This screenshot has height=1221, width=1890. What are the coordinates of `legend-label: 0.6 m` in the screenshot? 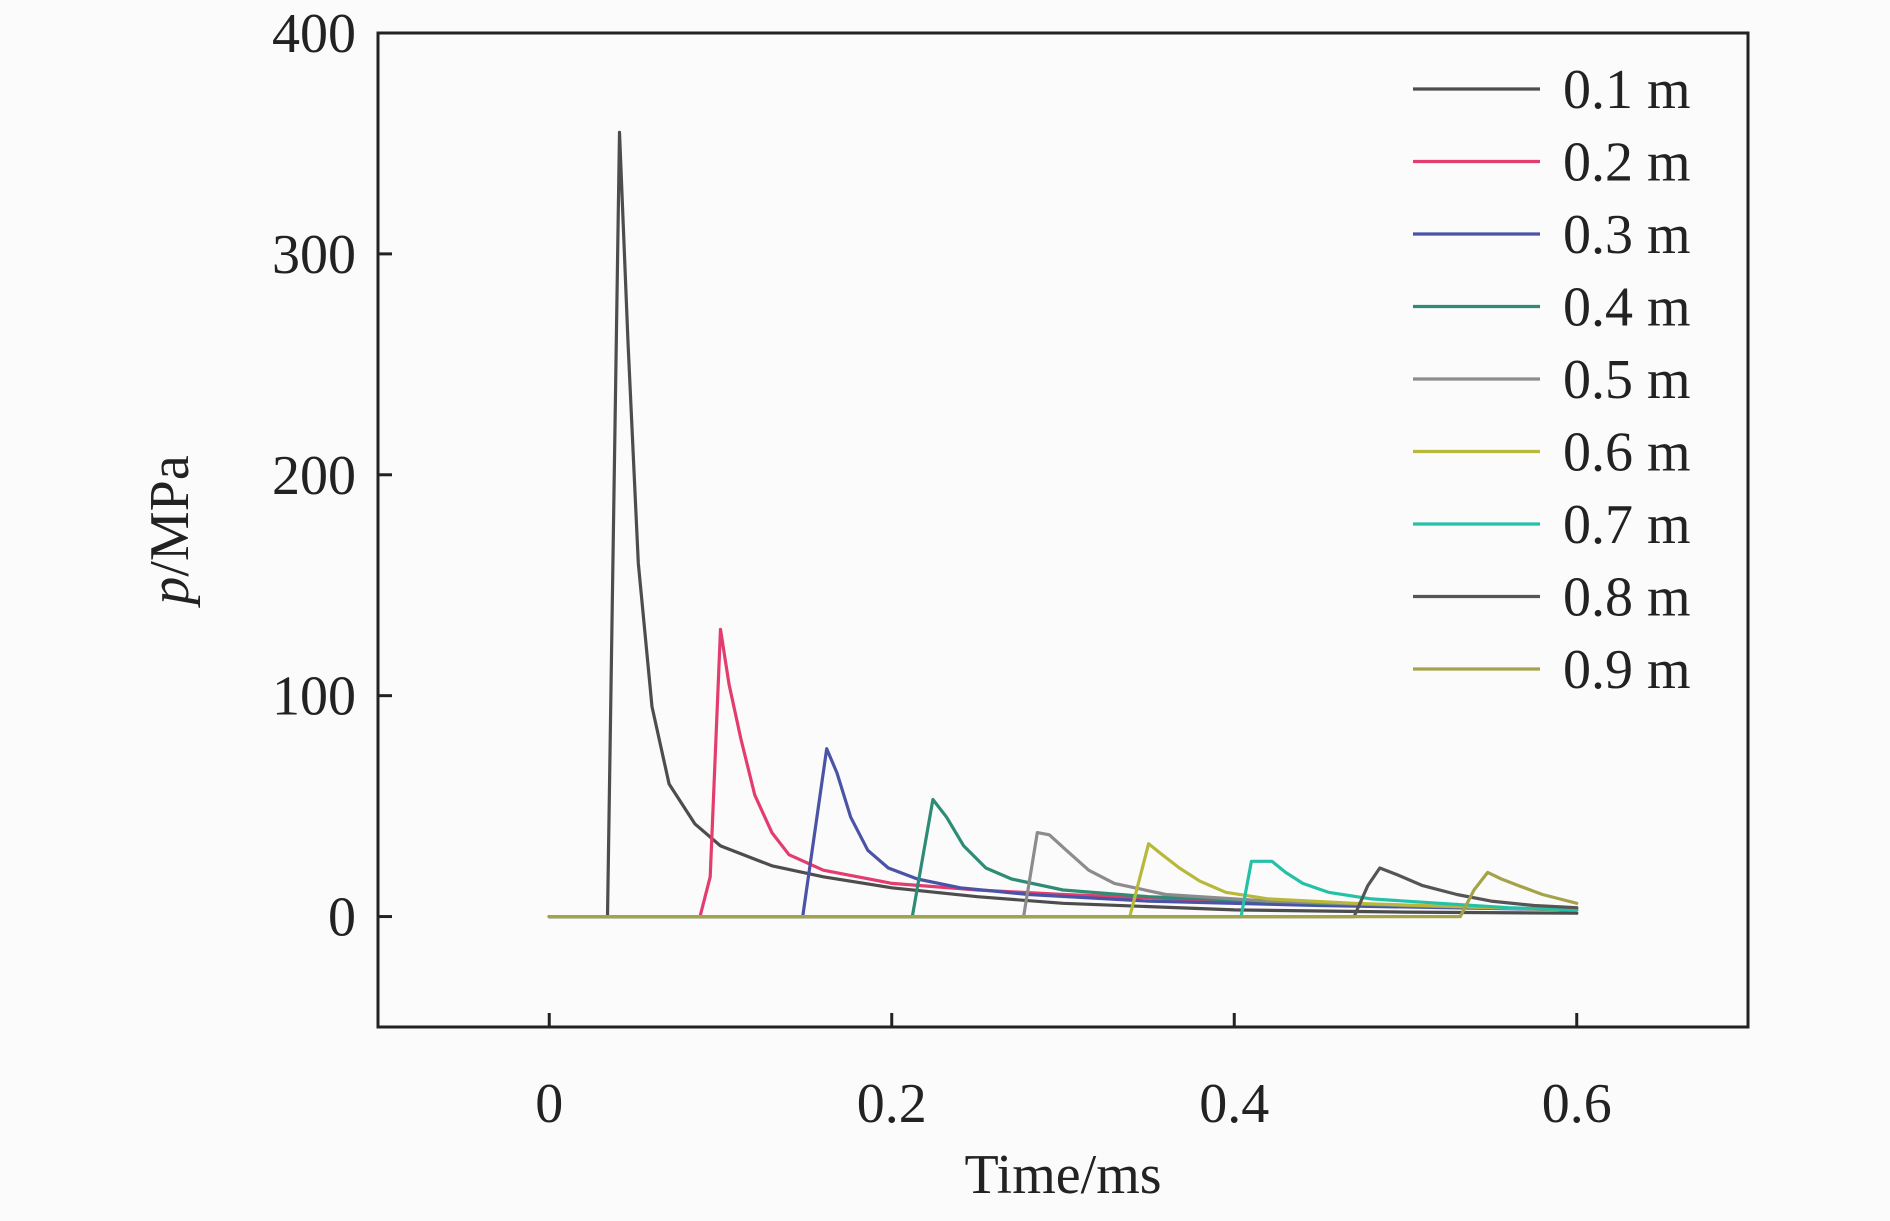 It's located at (1627, 453).